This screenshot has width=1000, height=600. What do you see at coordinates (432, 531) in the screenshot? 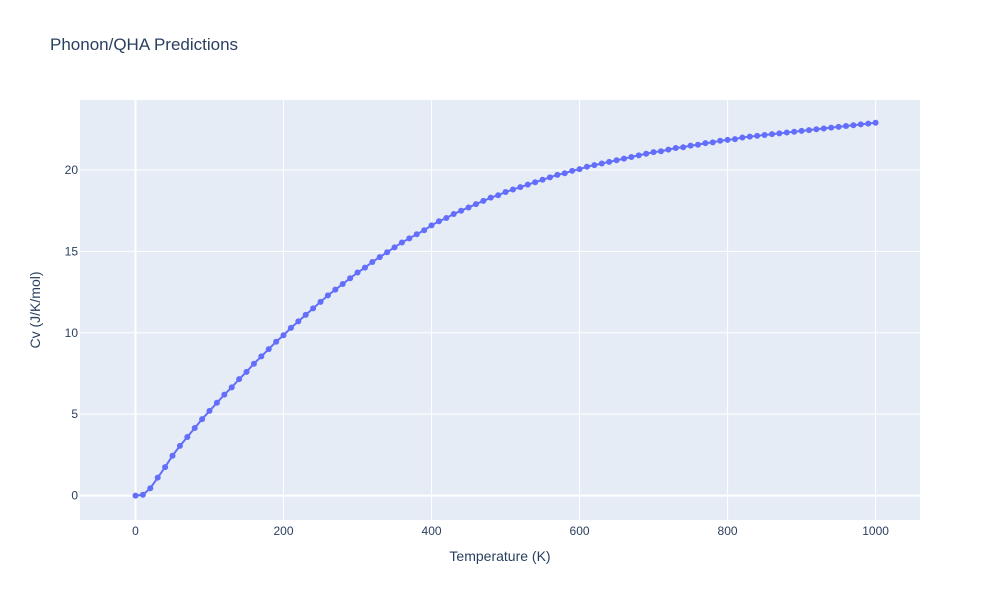
I see `x-tick-label: 400` at bounding box center [432, 531].